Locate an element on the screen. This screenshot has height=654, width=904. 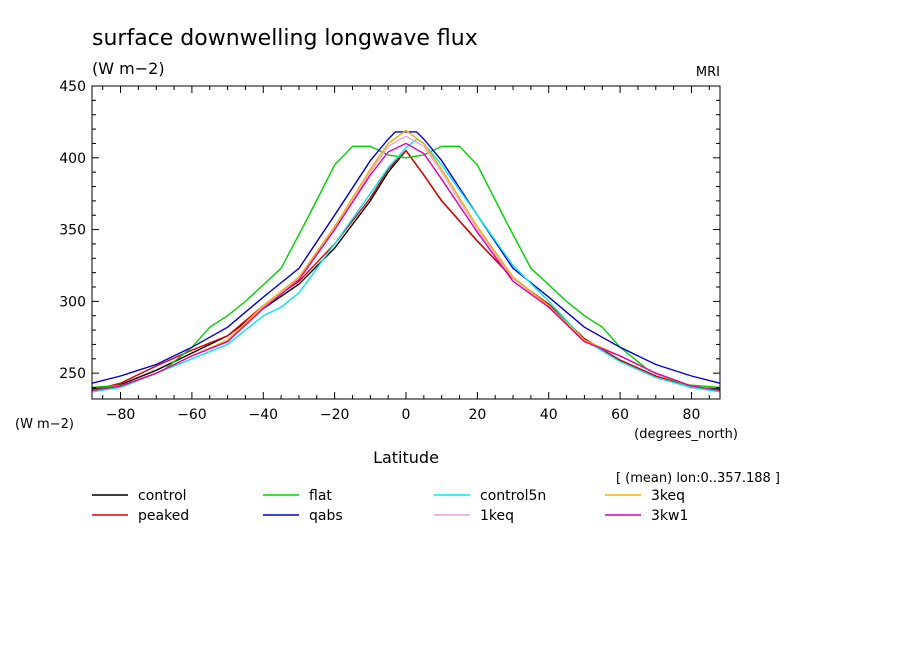
units-left: (W m−2) is located at coordinates (44, 424).